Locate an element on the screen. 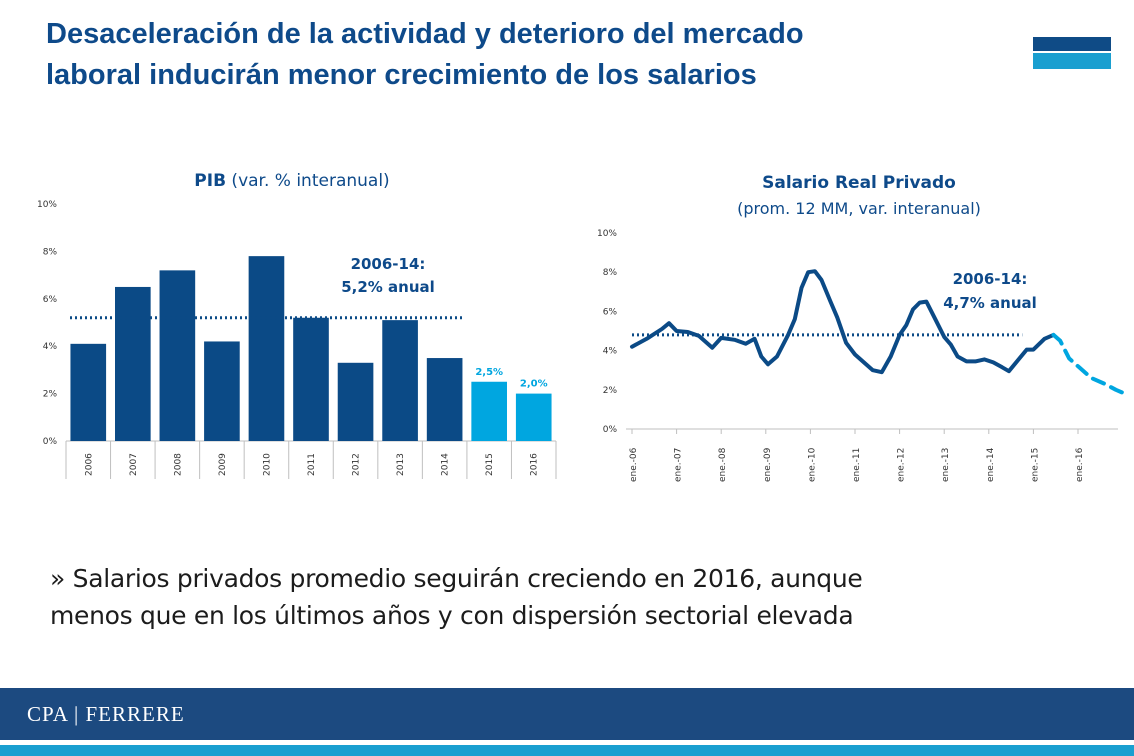 This screenshot has width=1134, height=756. bar-2013 is located at coordinates (400, 380).